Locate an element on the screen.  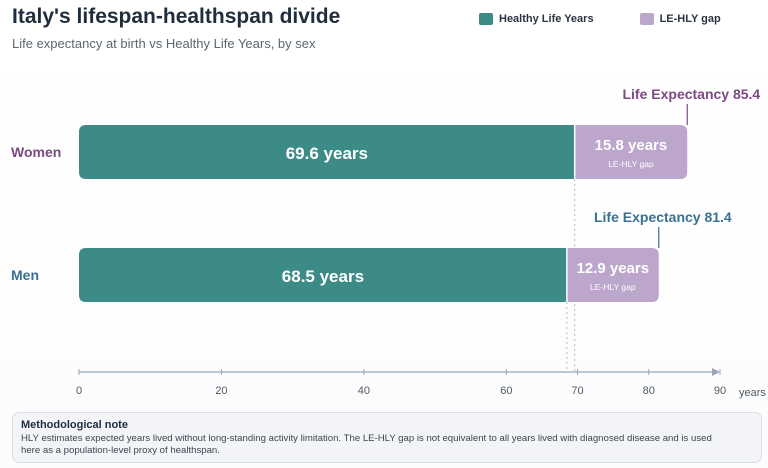
chart-title: Italy's lifespan-healthspan divide is located at coordinates (176, 16).